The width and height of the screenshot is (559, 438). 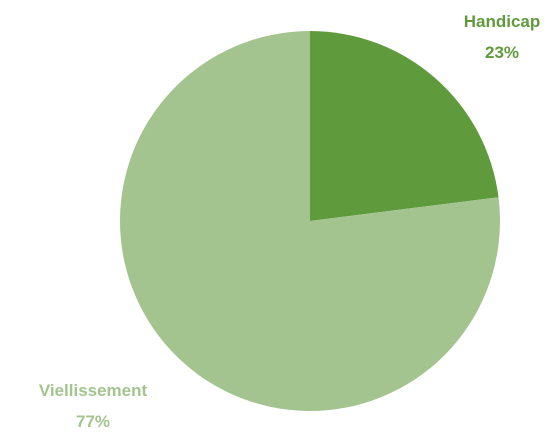 I want to click on slice-value-handicap: 23%, so click(x=502, y=52).